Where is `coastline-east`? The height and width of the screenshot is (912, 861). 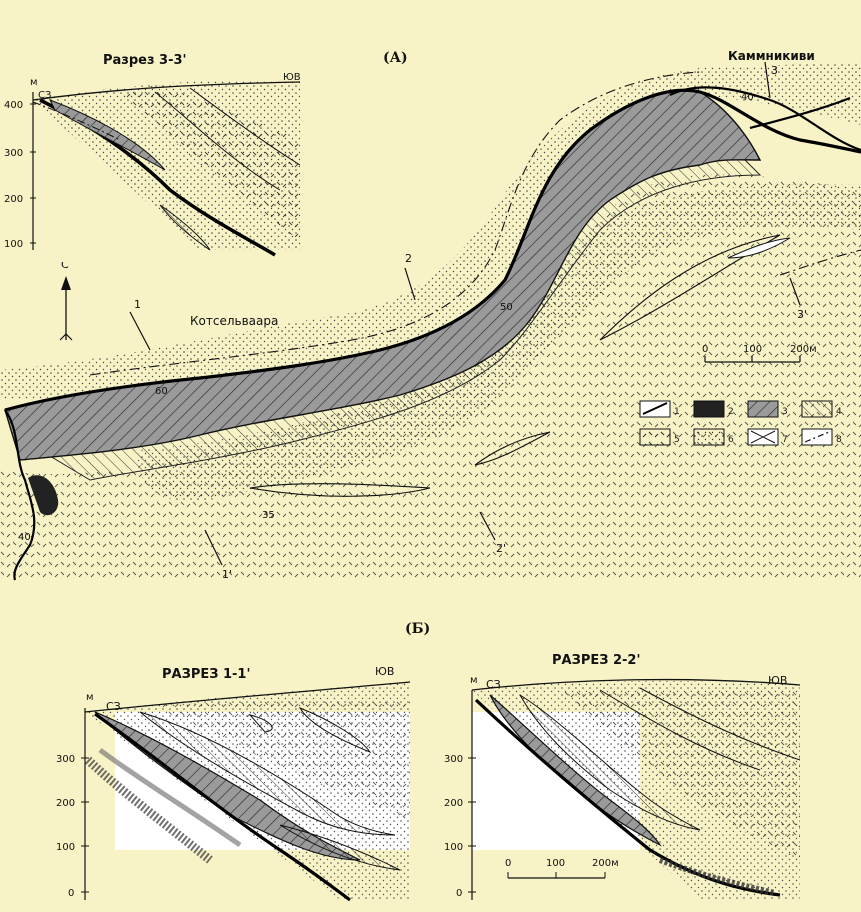
coastline-east is located at coordinates (765, 119).